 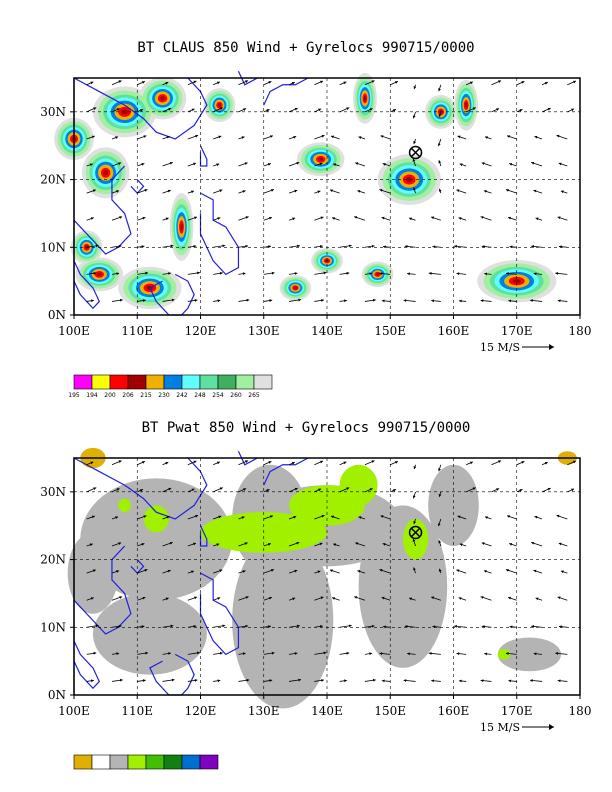 I want to click on colorbar-swatch, so click(x=137, y=762).